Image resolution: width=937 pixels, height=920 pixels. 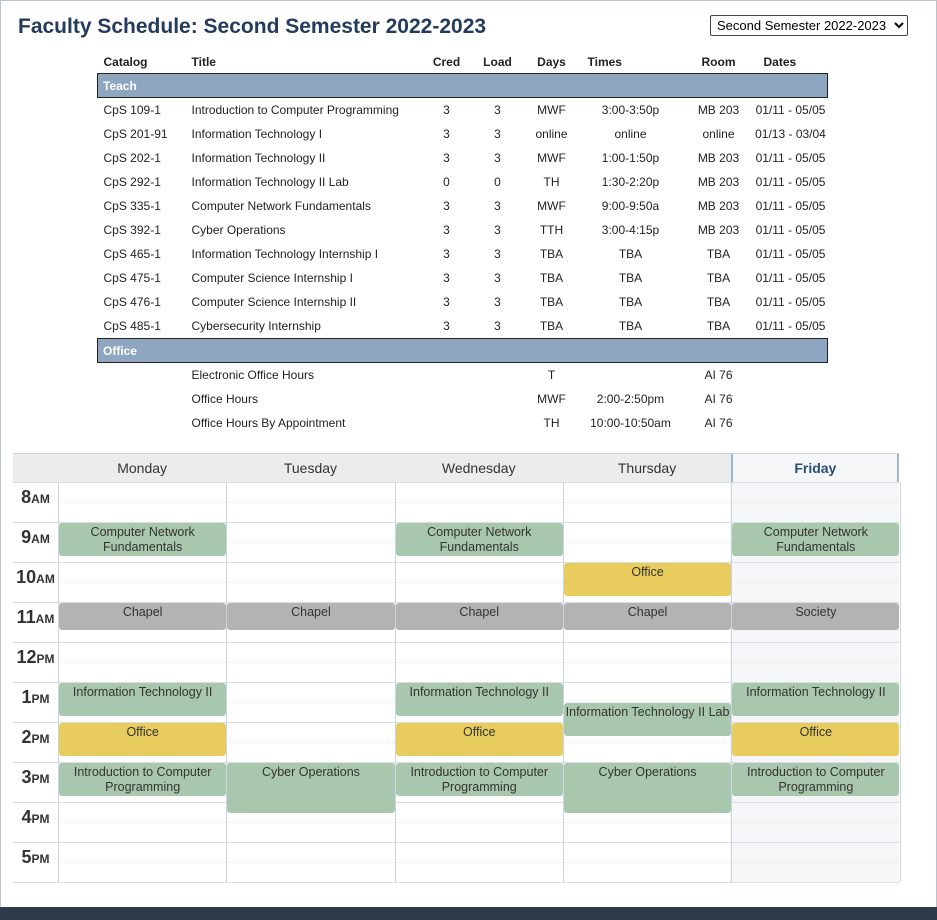 I want to click on hour-number: 8, so click(x=26, y=497).